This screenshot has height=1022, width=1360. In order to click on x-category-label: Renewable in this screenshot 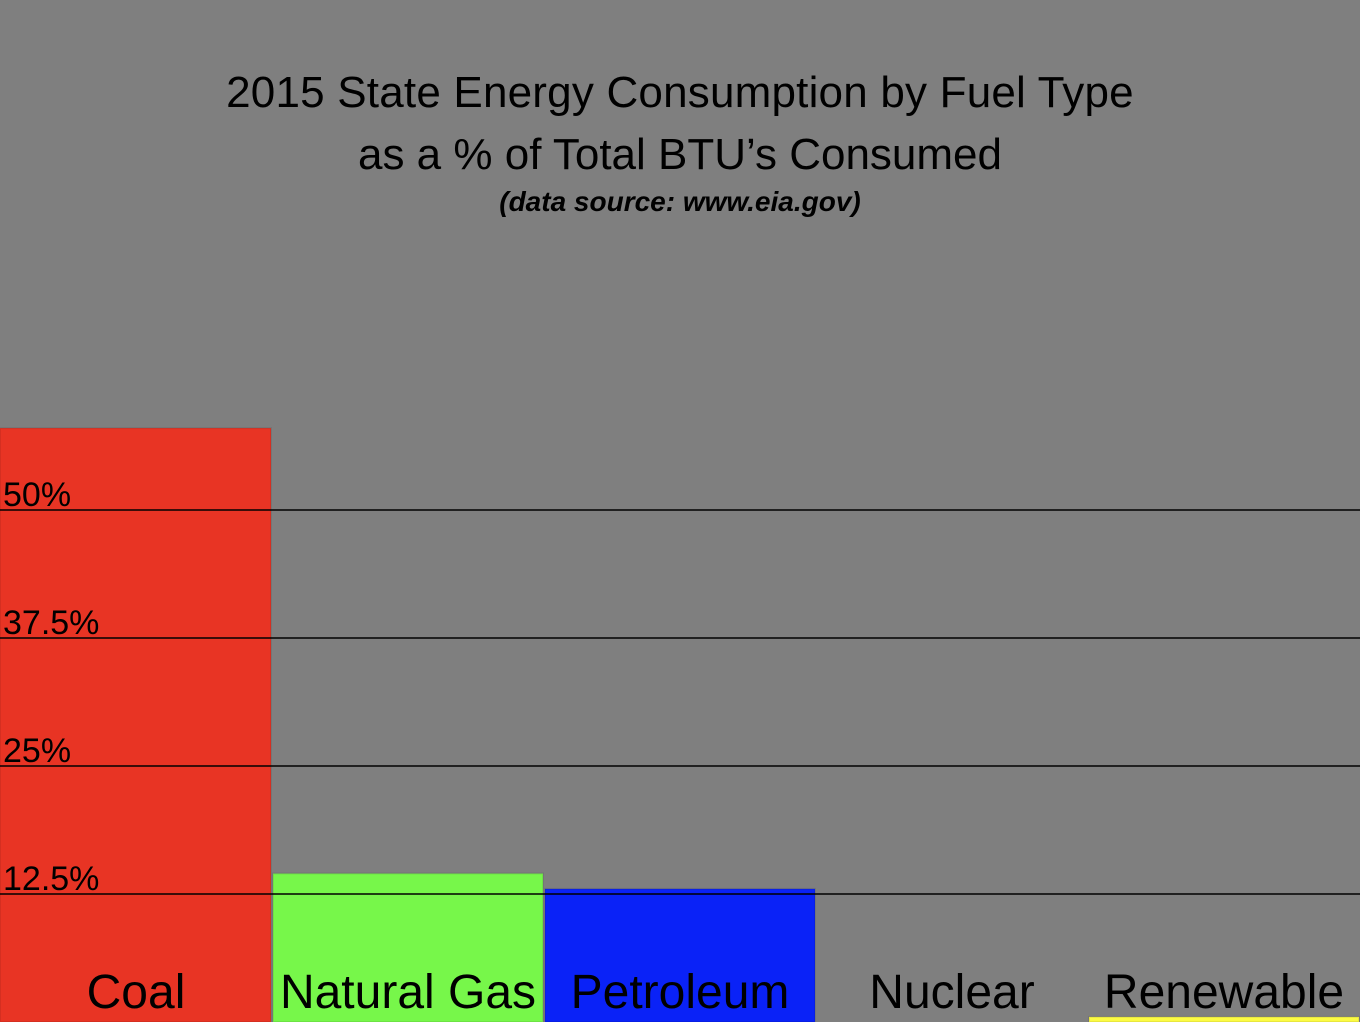, I will do `click(1224, 992)`.